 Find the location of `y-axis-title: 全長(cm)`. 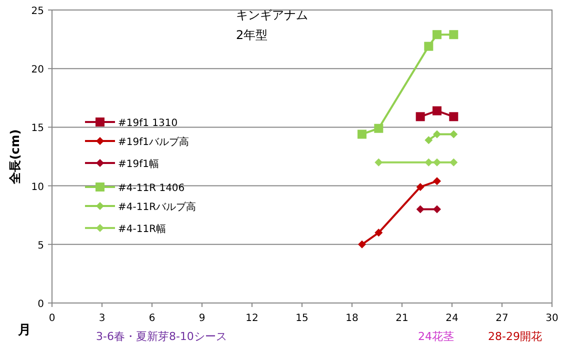

y-axis-title: 全長(cm) is located at coordinates (15, 157).